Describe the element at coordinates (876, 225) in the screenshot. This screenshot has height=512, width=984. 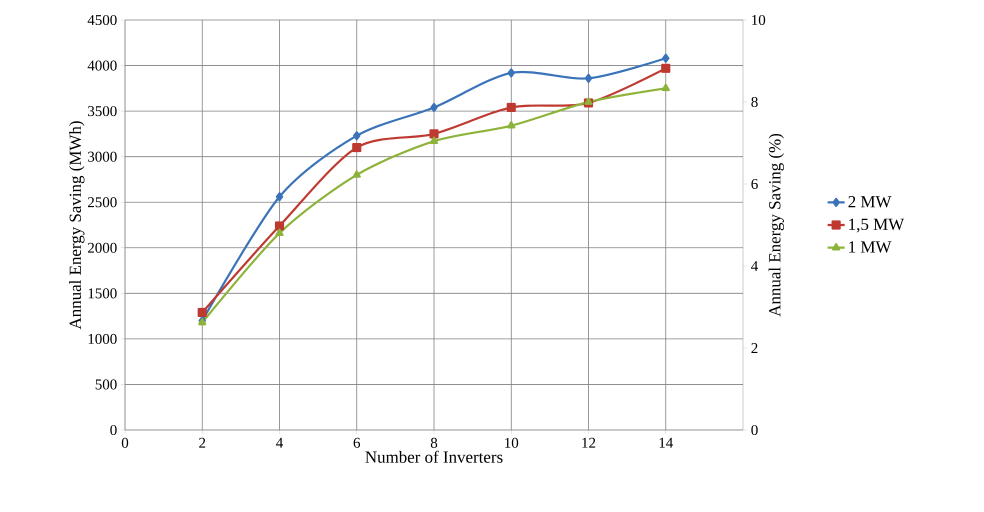
I see `legend-label: 1,5 MW` at that location.